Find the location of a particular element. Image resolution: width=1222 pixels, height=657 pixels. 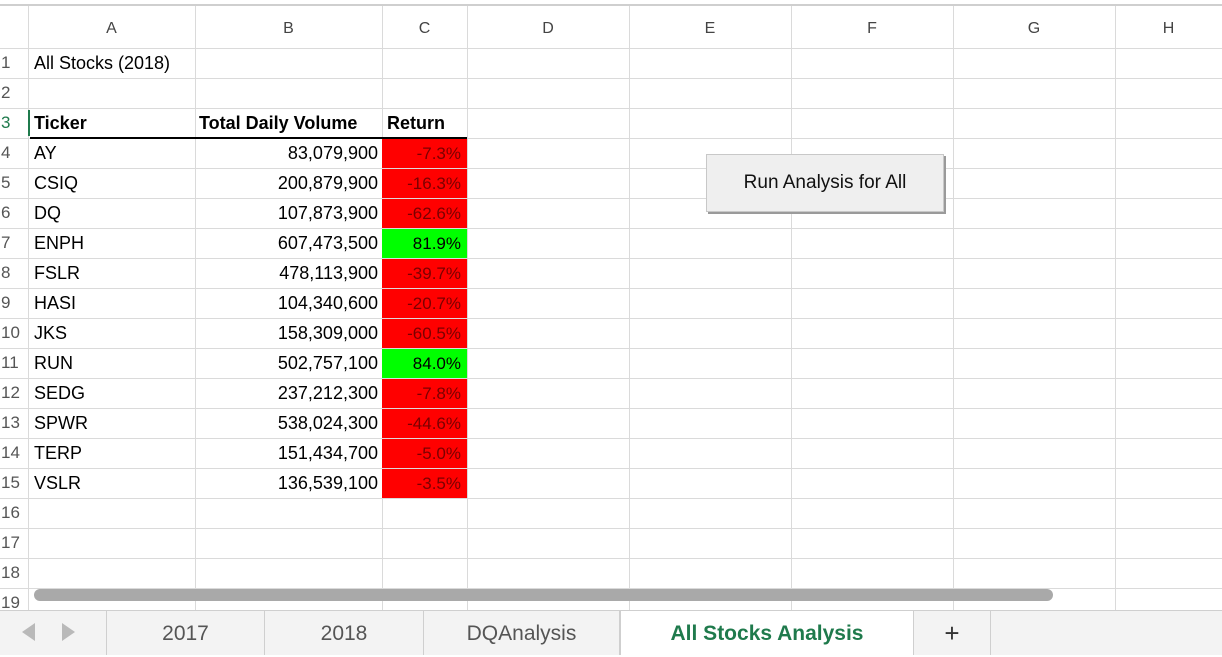

ticker-cell: HASI is located at coordinates (55, 303).